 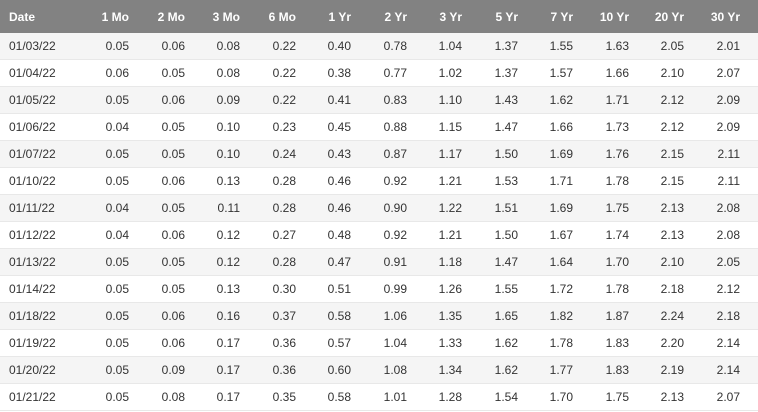 What do you see at coordinates (434, 316) in the screenshot?
I see `rate-cell: 1.35` at bounding box center [434, 316].